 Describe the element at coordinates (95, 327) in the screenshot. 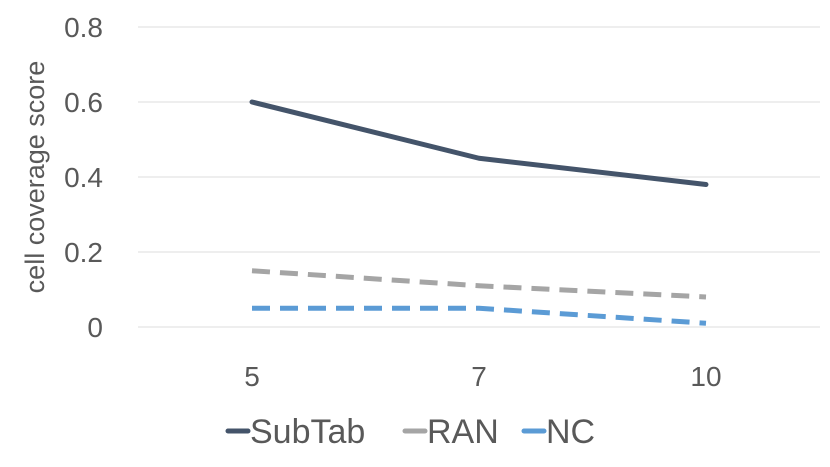

I see `y-tick-label: 0` at that location.